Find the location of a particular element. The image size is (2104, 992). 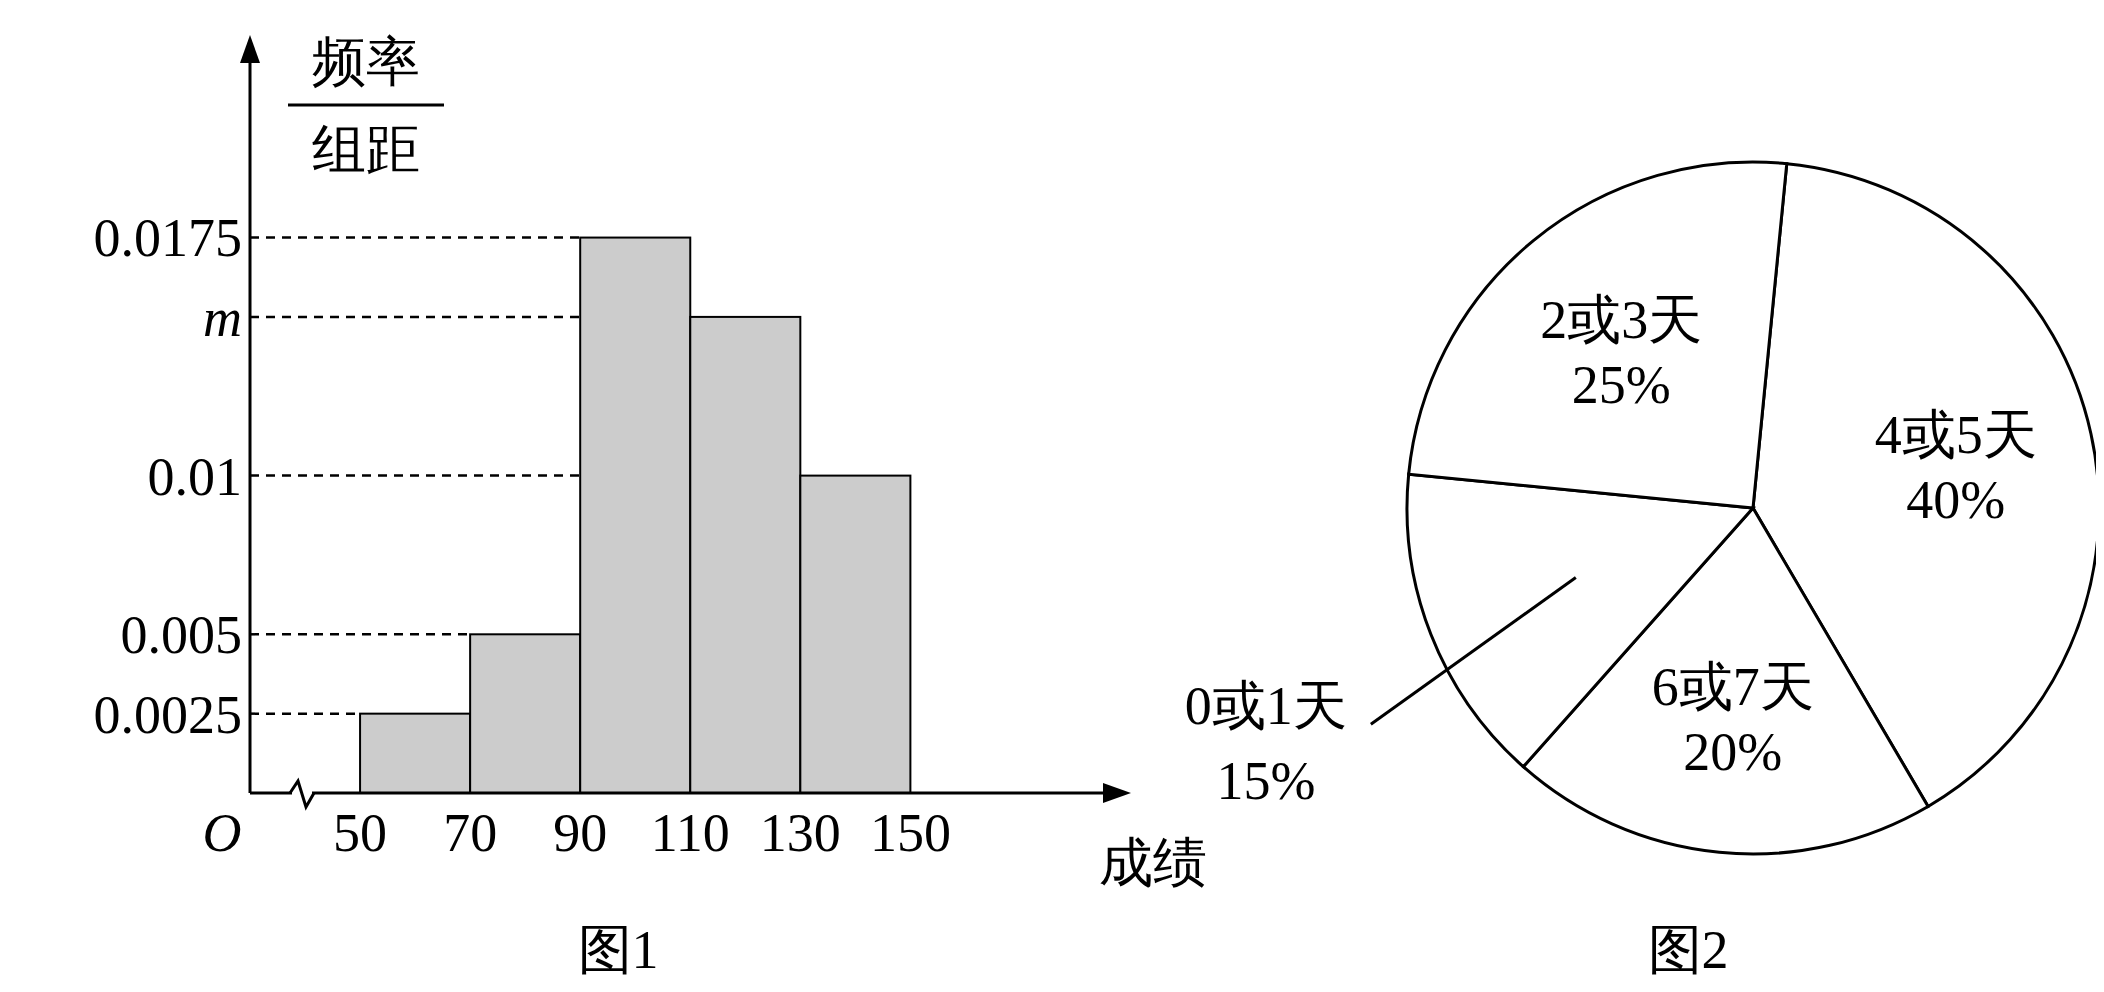

x-tick-label: 130 is located at coordinates (800, 833).